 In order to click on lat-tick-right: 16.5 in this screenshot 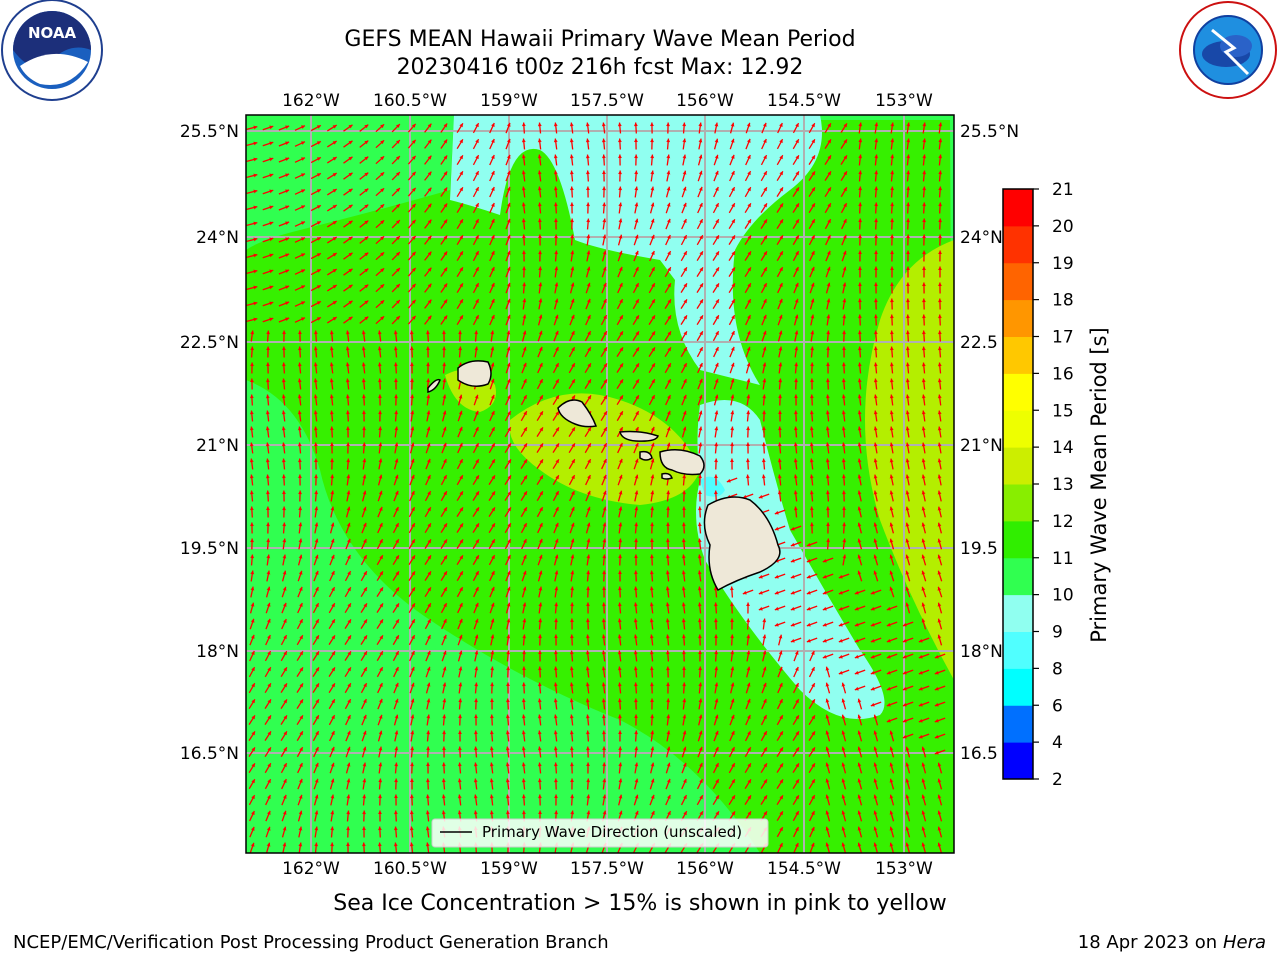, I will do `click(979, 754)`.